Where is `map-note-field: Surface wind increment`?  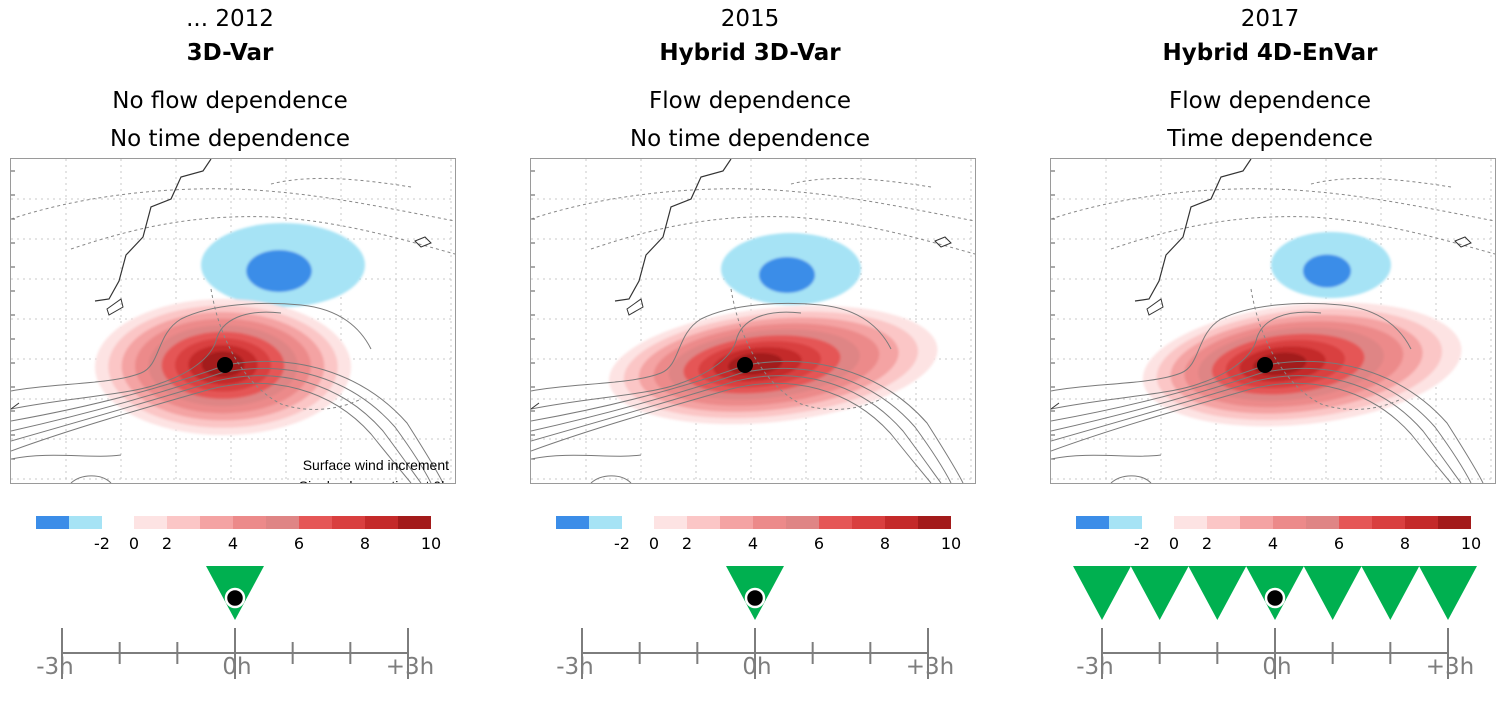 map-note-field: Surface wind increment is located at coordinates (375, 465).